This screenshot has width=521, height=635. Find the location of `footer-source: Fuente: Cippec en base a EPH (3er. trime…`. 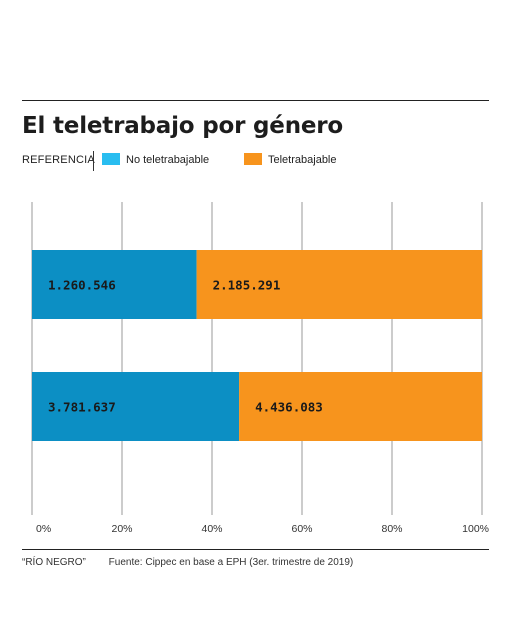

footer-source: Fuente: Cippec en base a EPH (3er. trime… is located at coordinates (231, 562).